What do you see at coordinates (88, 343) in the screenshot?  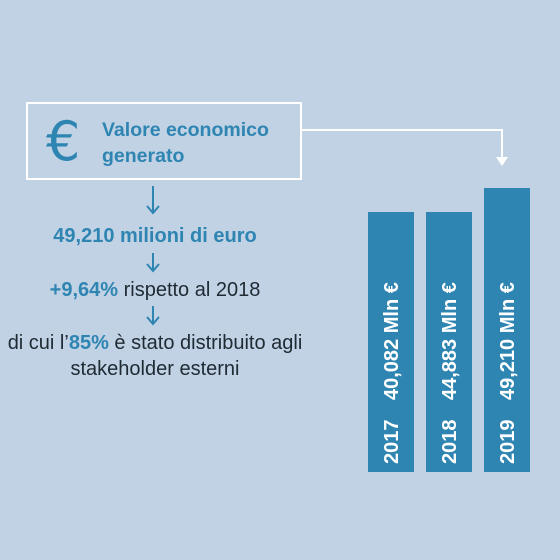 I see `distribution-value: 85%` at bounding box center [88, 343].